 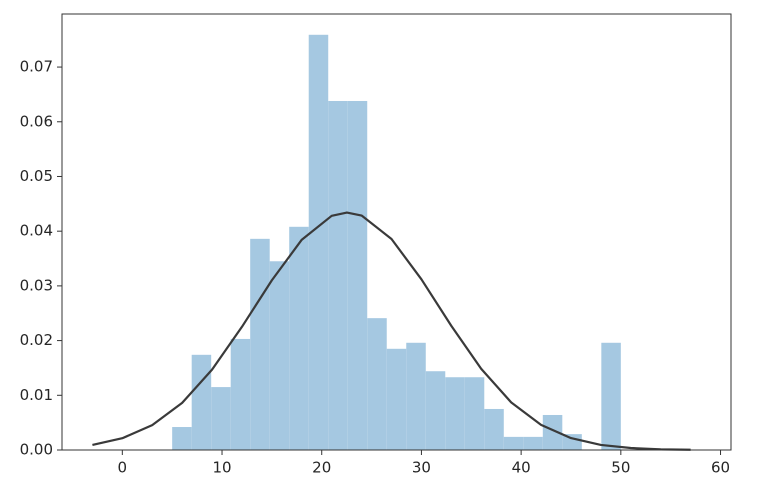 I want to click on x-tick-label: 20, so click(x=321, y=468).